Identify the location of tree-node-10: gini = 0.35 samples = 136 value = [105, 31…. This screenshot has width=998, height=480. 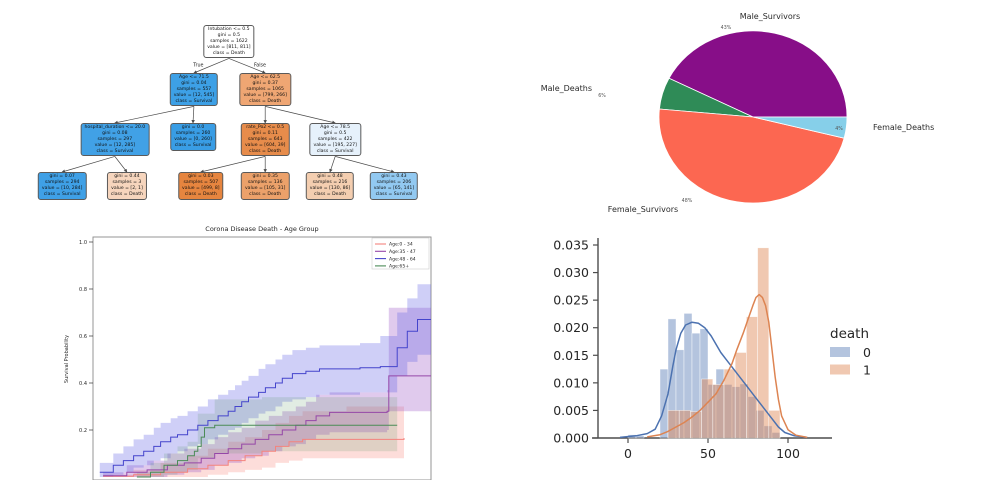
(265, 186).